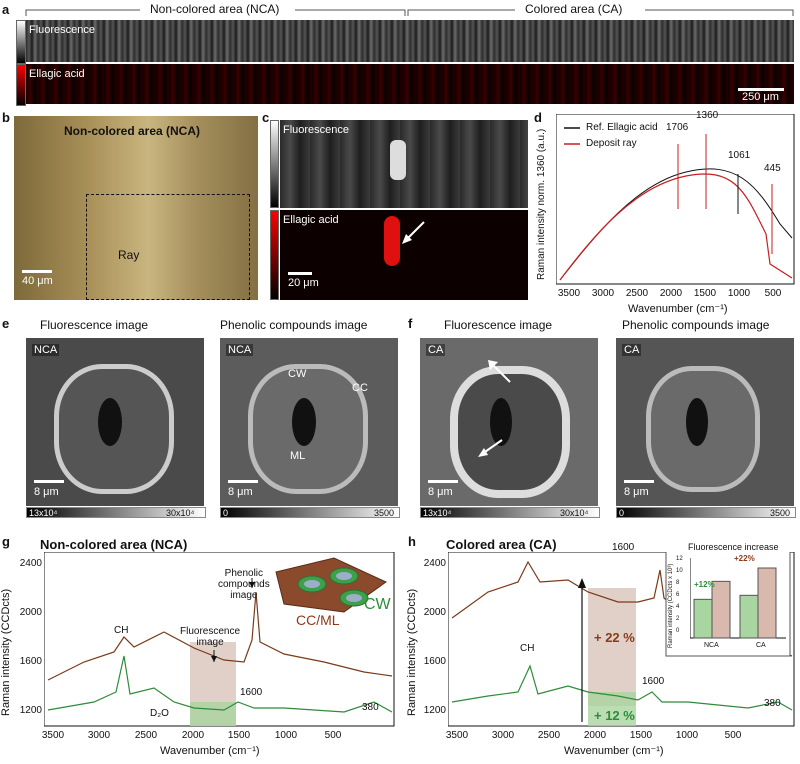 The height and width of the screenshot is (764, 800). Describe the element at coordinates (641, 735) in the screenshot. I see `panel-h-xtick: 1500` at that location.